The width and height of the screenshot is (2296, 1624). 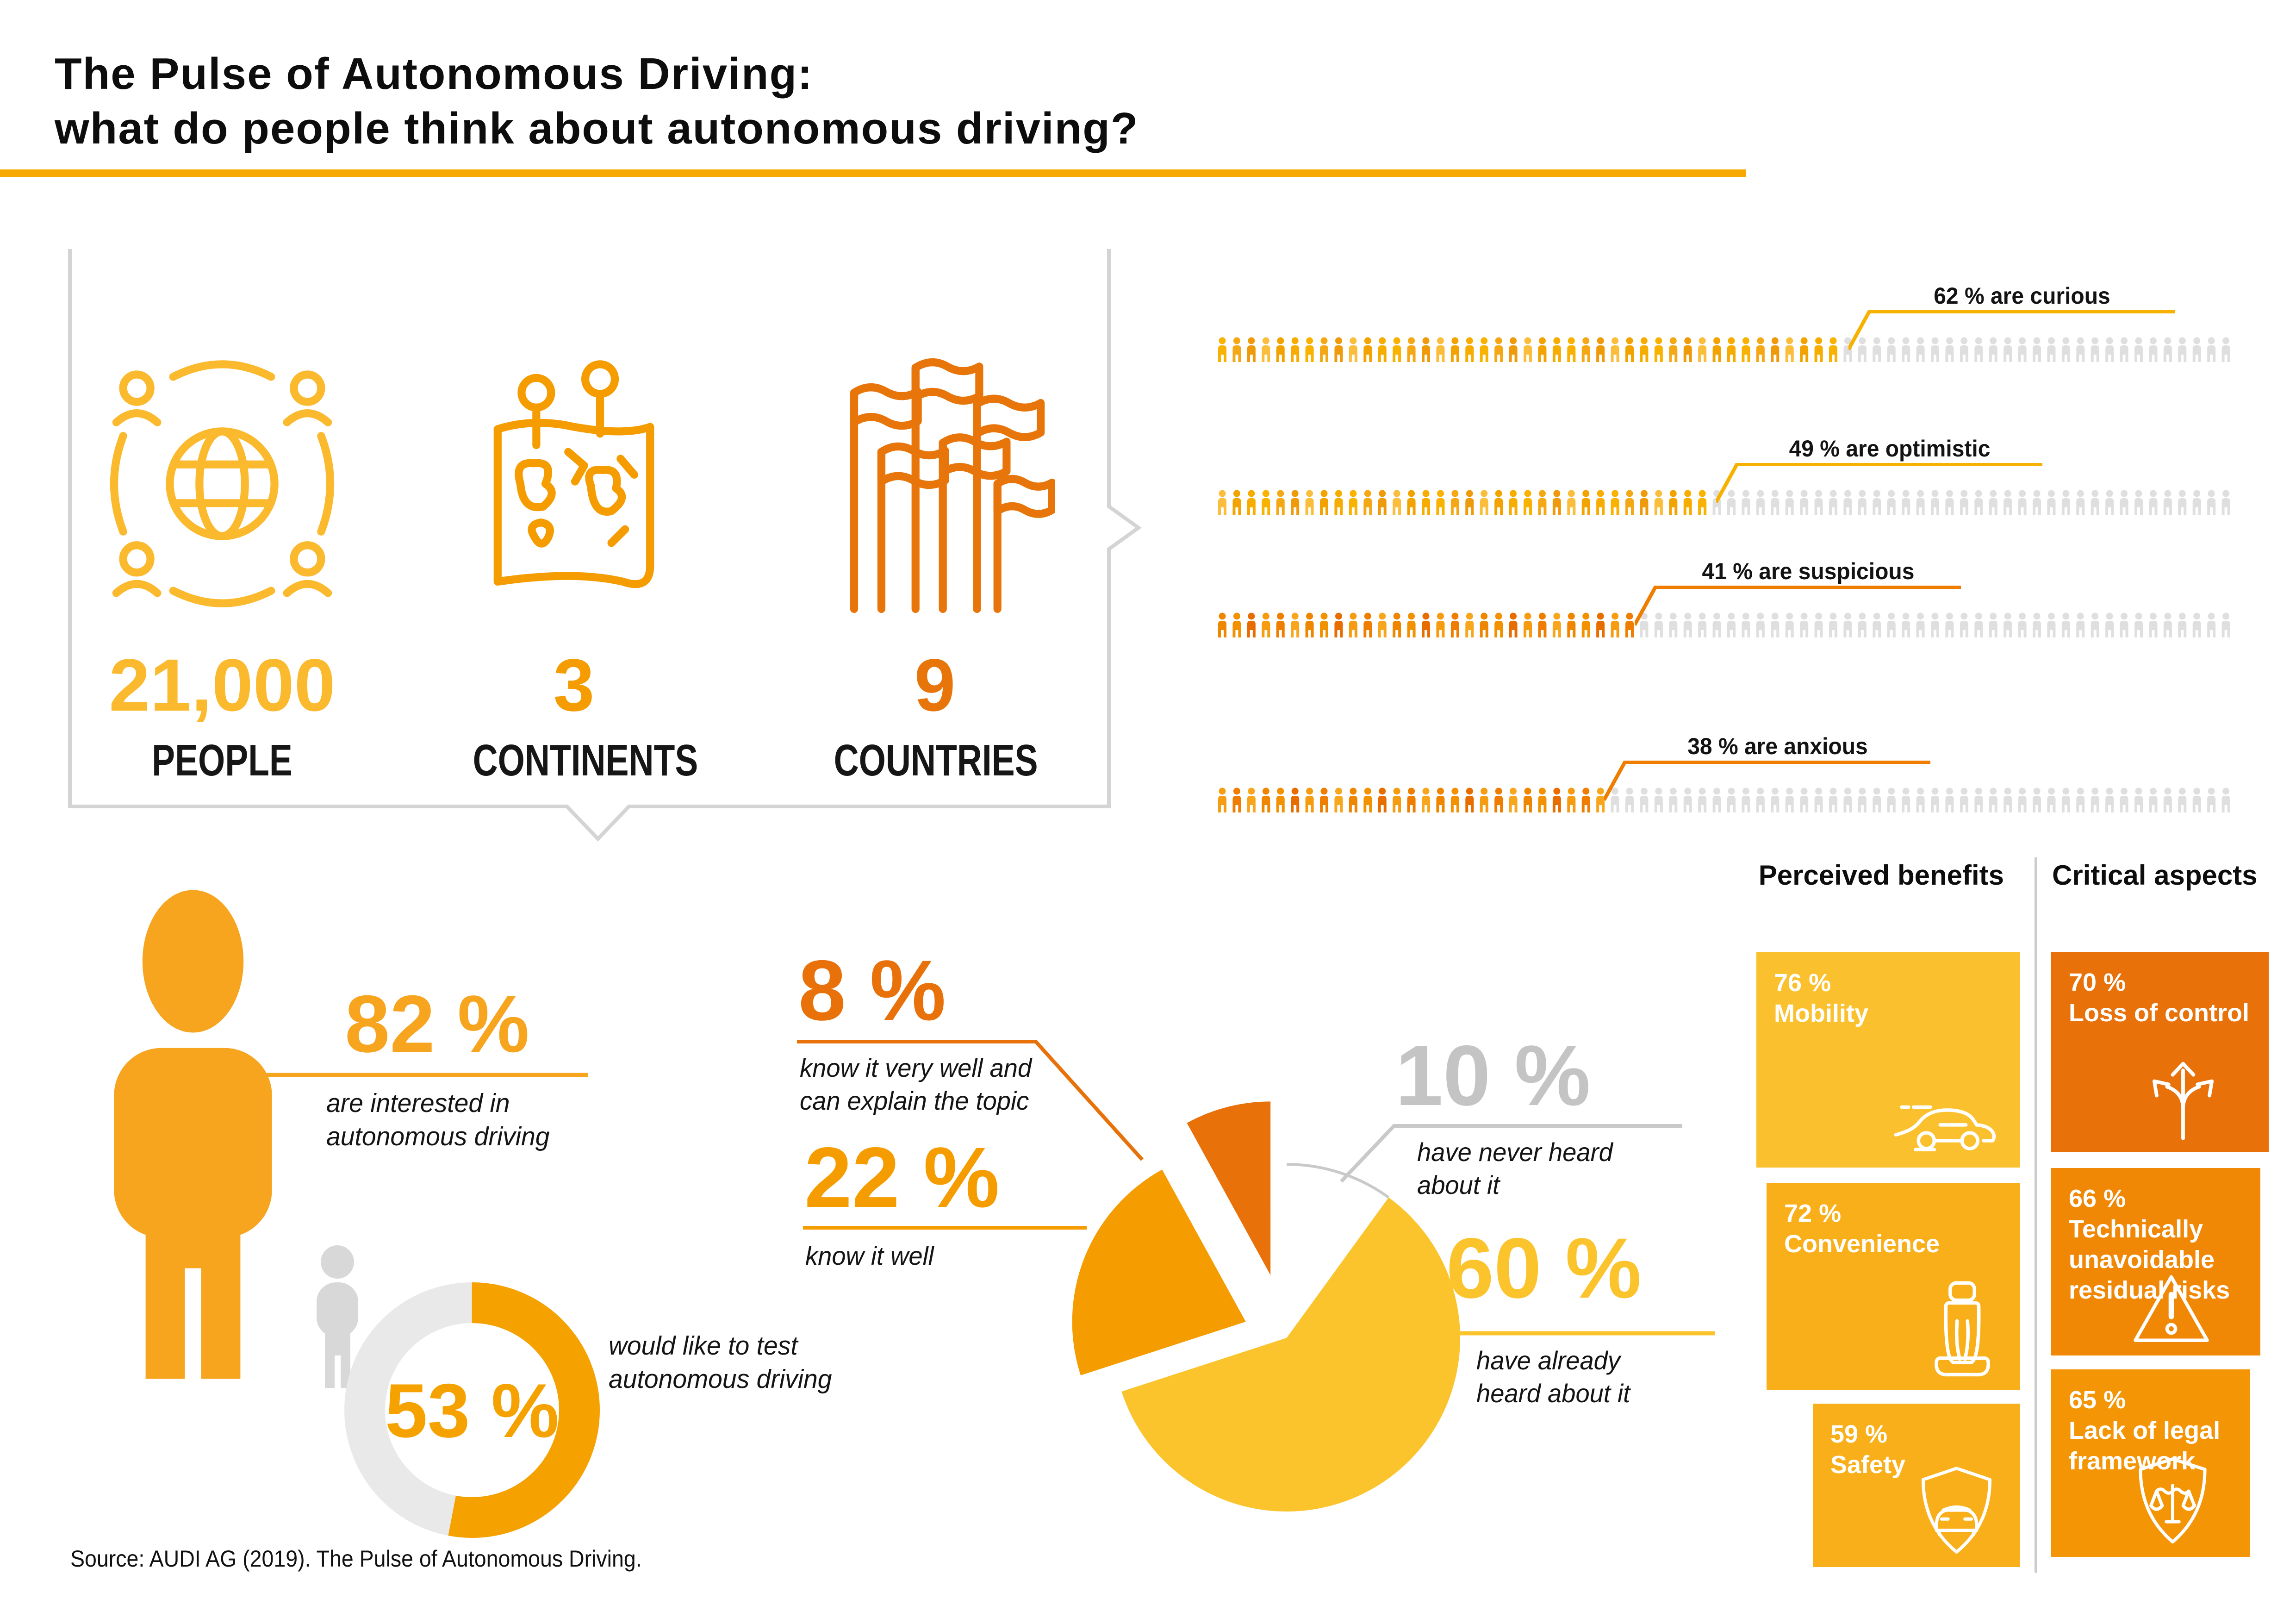 I want to click on pie-slice-8pct, so click(x=1229, y=1188).